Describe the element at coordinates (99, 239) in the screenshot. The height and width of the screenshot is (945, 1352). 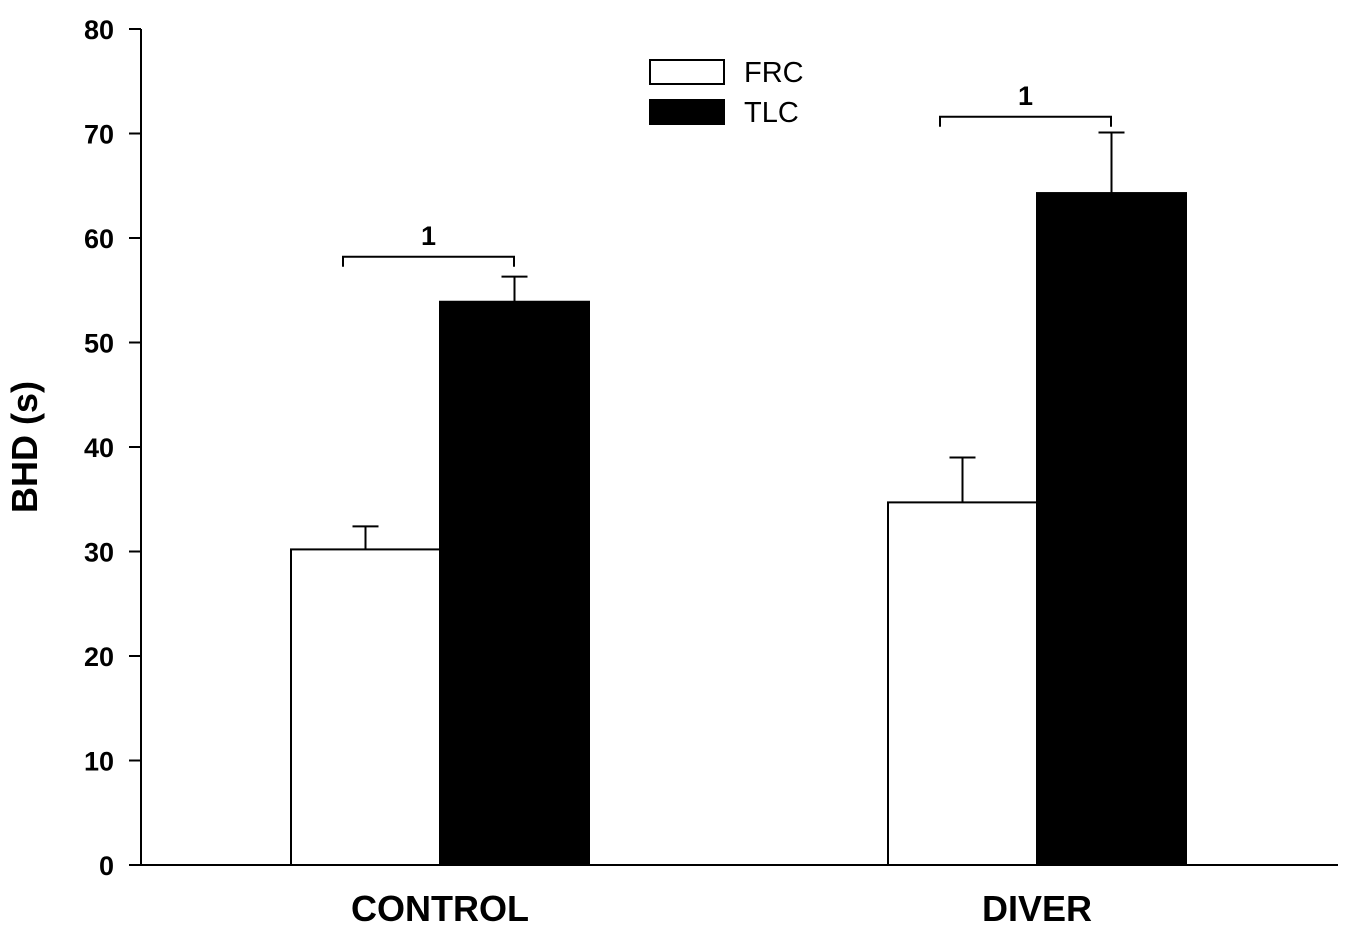
I see `y-tick-label: 60` at that location.